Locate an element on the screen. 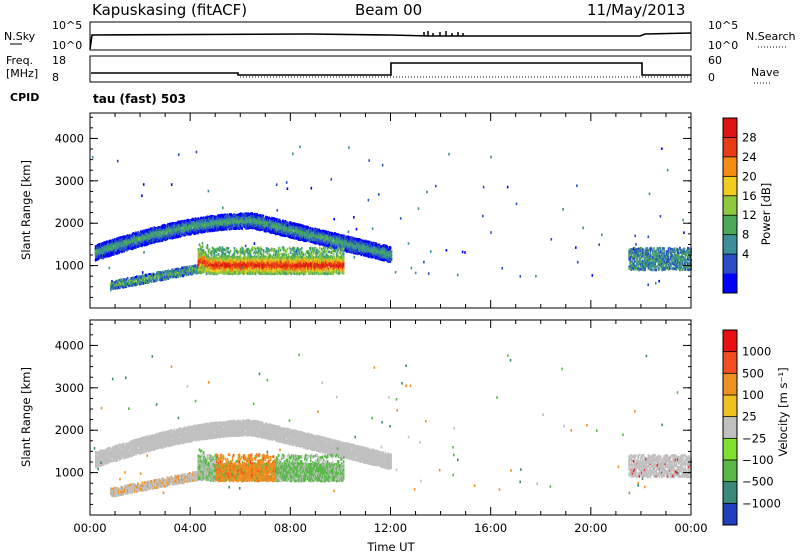 The height and width of the screenshot is (554, 800). freq-unit-label: [MHz] is located at coordinates (22, 73).